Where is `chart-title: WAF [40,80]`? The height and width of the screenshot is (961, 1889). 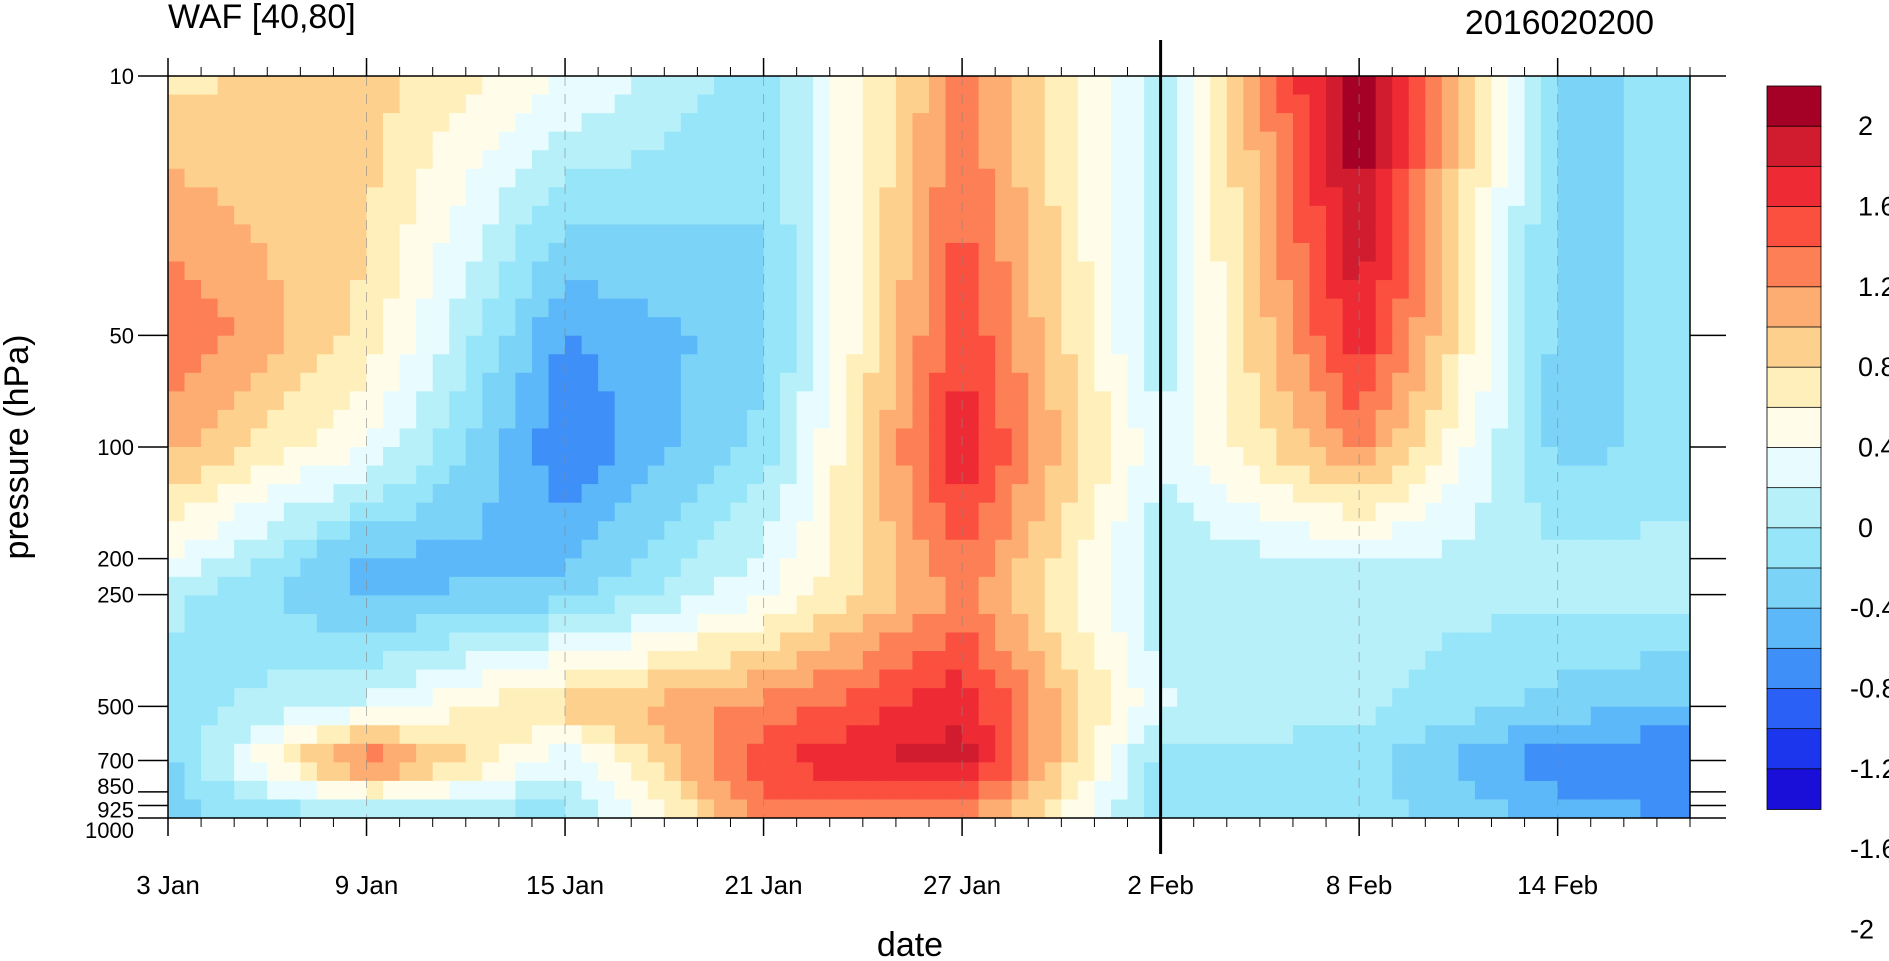
chart-title: WAF [40,80] is located at coordinates (262, 18).